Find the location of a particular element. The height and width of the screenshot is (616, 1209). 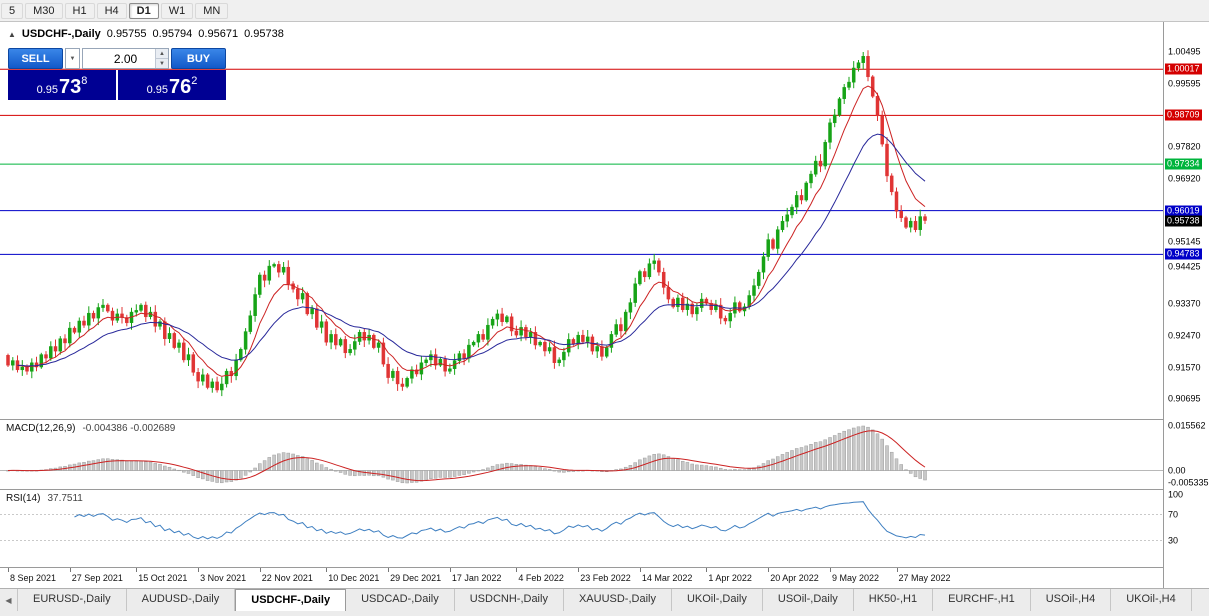

one-click-trade-panel: SELL ▼ 2.00 ▲ ▼ BUY is located at coordinates (117, 74).